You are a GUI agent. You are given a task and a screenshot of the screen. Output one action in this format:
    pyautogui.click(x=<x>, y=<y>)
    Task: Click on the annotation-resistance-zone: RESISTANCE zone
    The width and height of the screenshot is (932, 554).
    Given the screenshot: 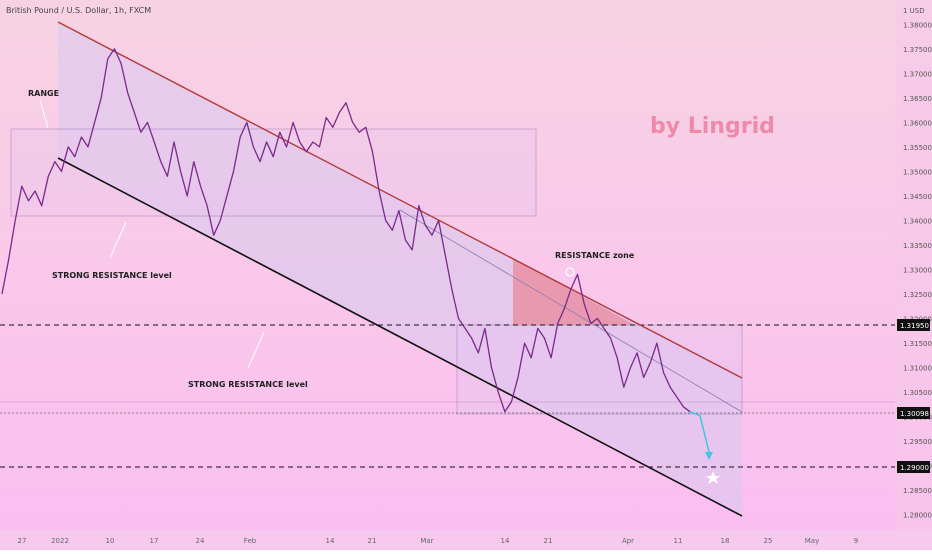 What is the action you would take?
    pyautogui.click(x=595, y=255)
    